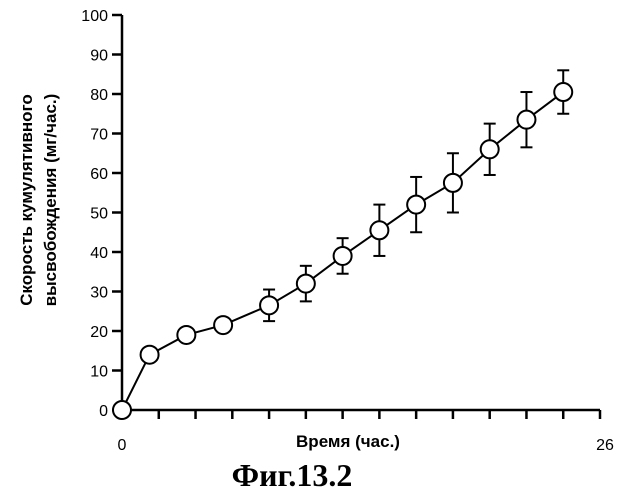  Describe the element at coordinates (99, 214) in the screenshot. I see `y-tick-label: 50` at that location.